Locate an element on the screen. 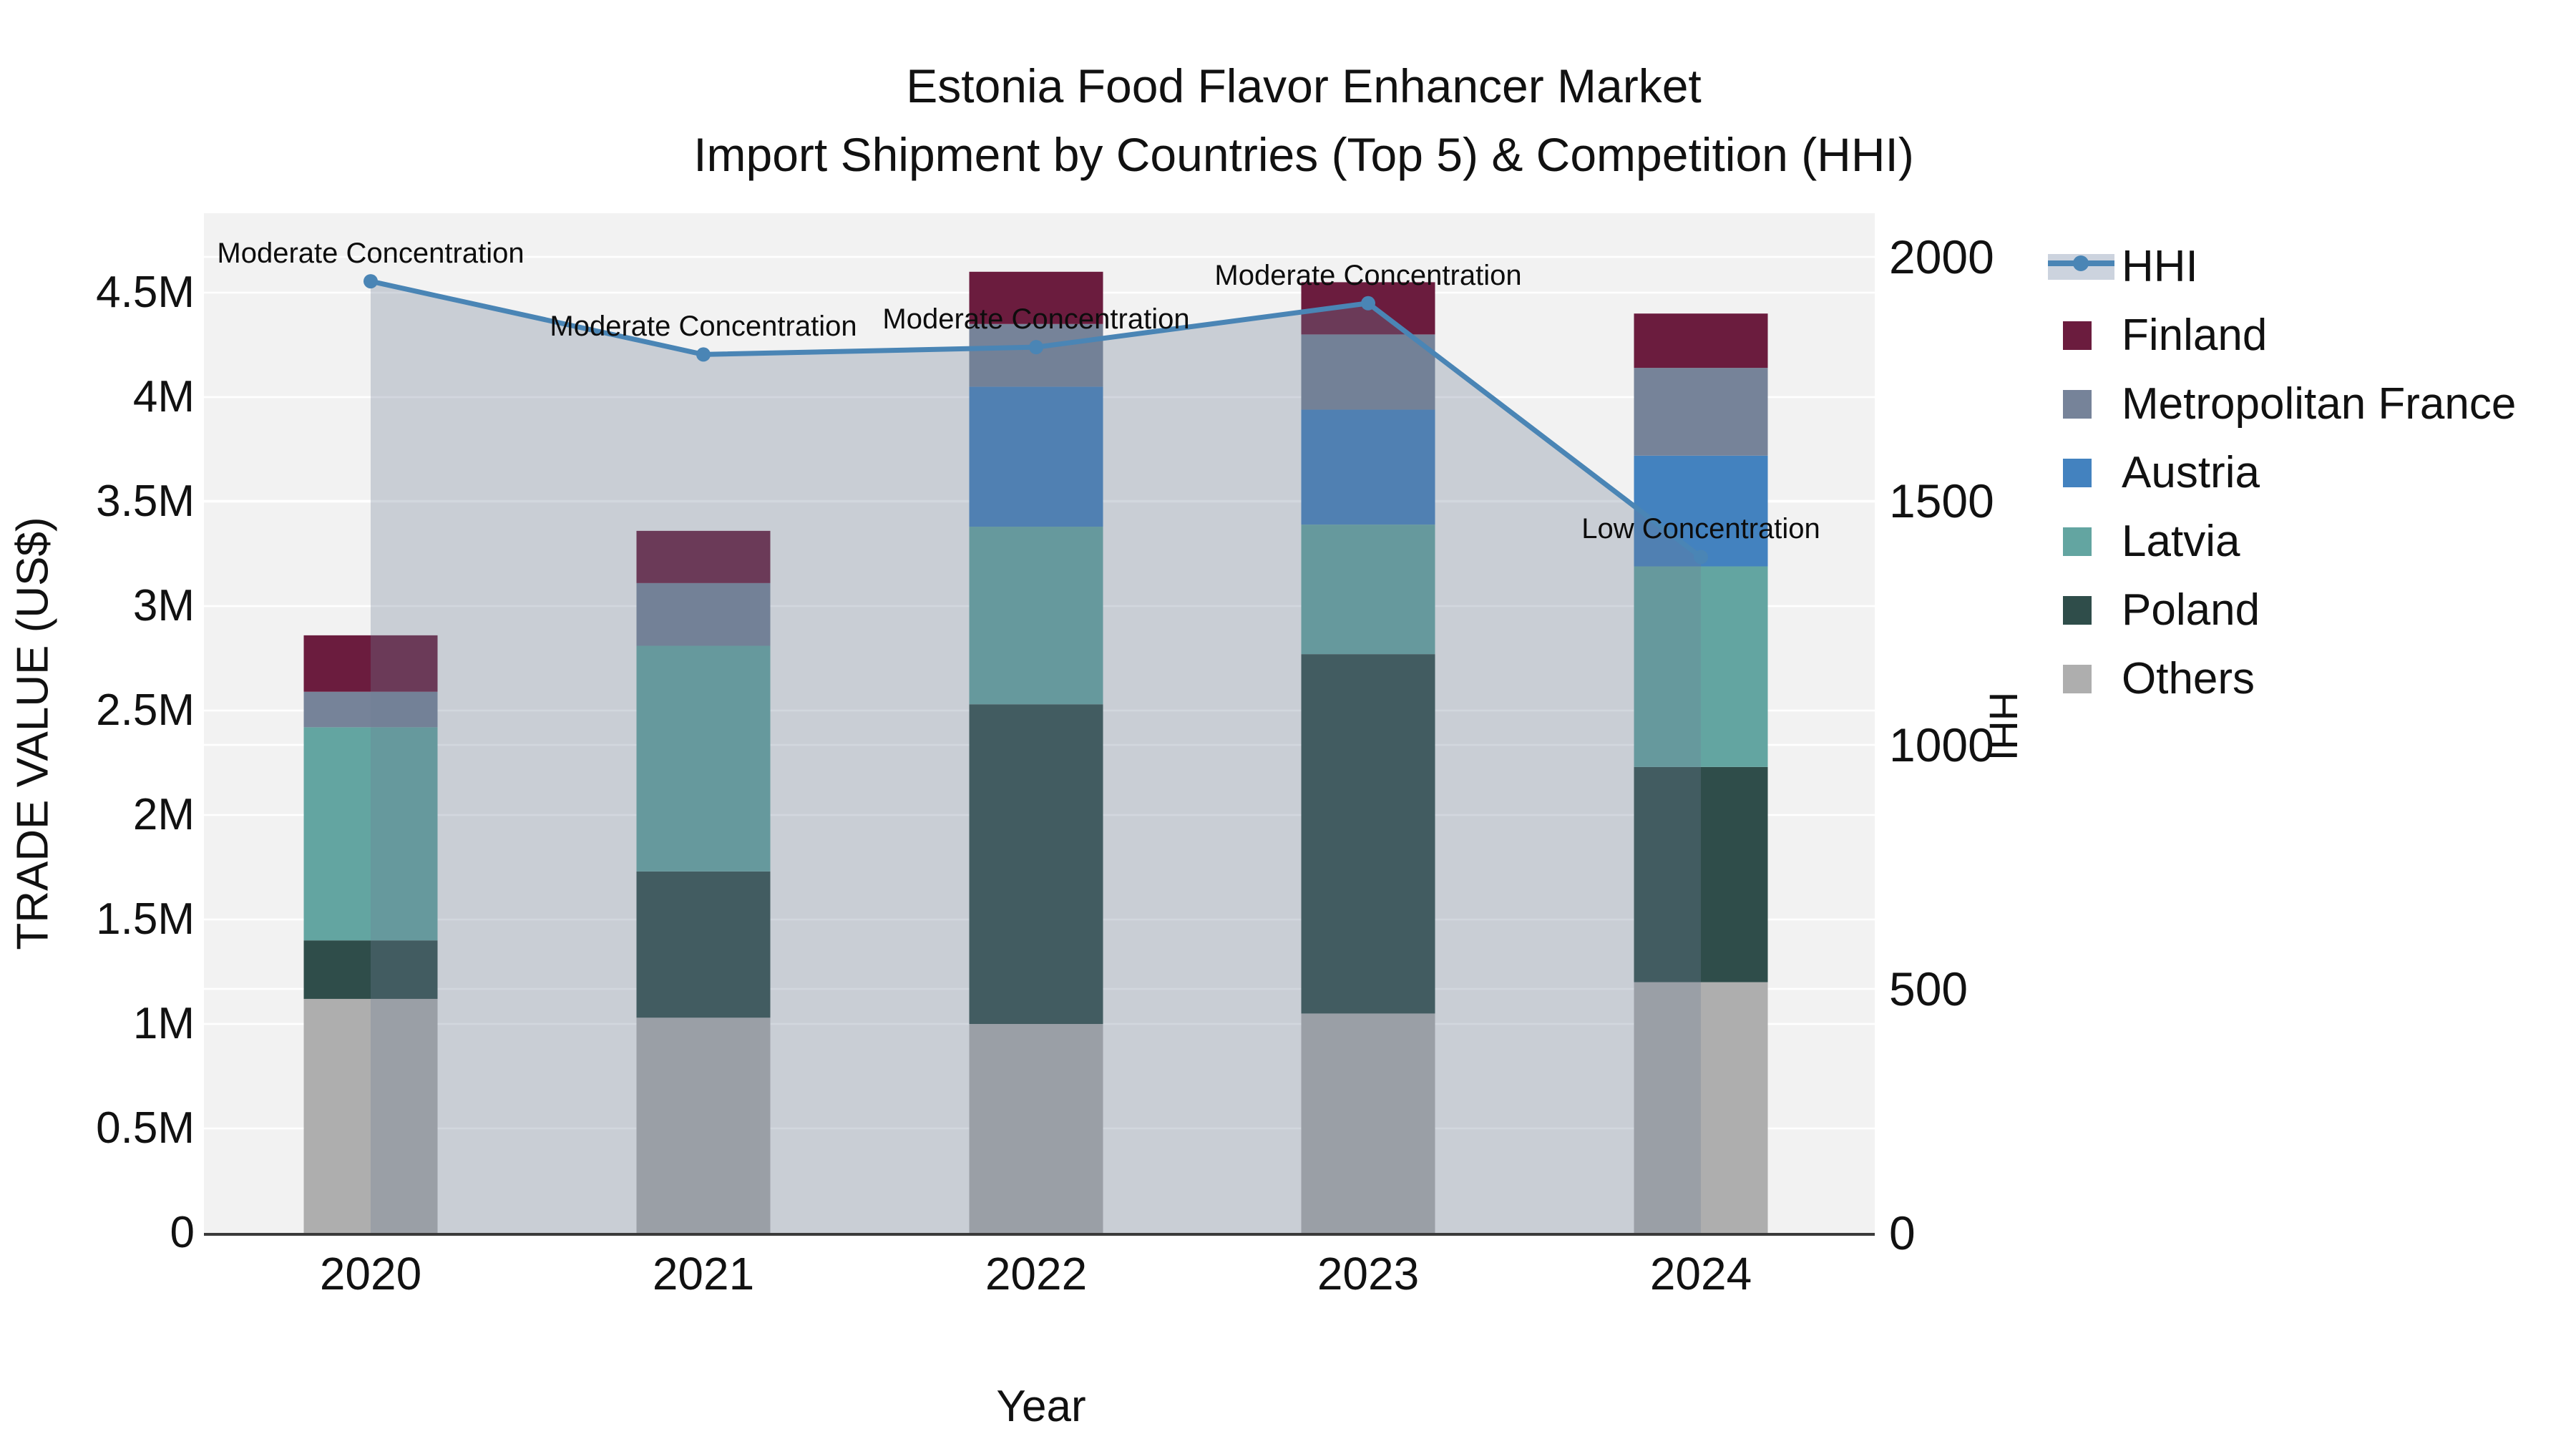 This screenshot has height=1449, width=2576. y-left-tick-4M: 4M is located at coordinates (163, 396).